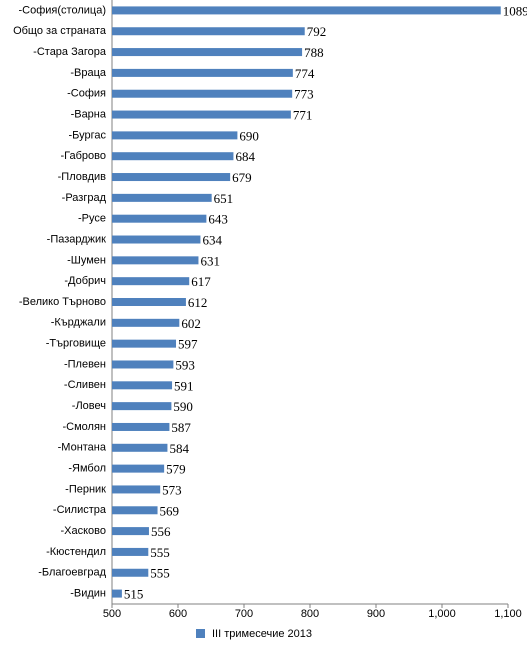  What do you see at coordinates (112, 614) in the screenshot?
I see `x-tick-label: 500` at bounding box center [112, 614].